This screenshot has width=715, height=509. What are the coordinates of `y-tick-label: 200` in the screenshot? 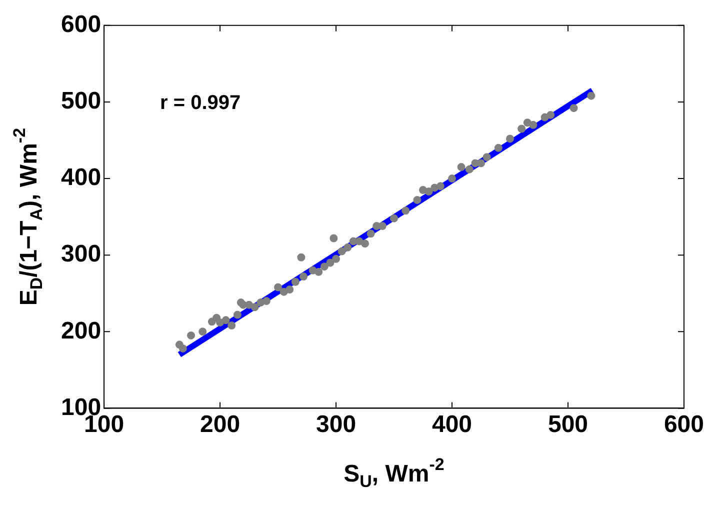 It's located at (81, 330).